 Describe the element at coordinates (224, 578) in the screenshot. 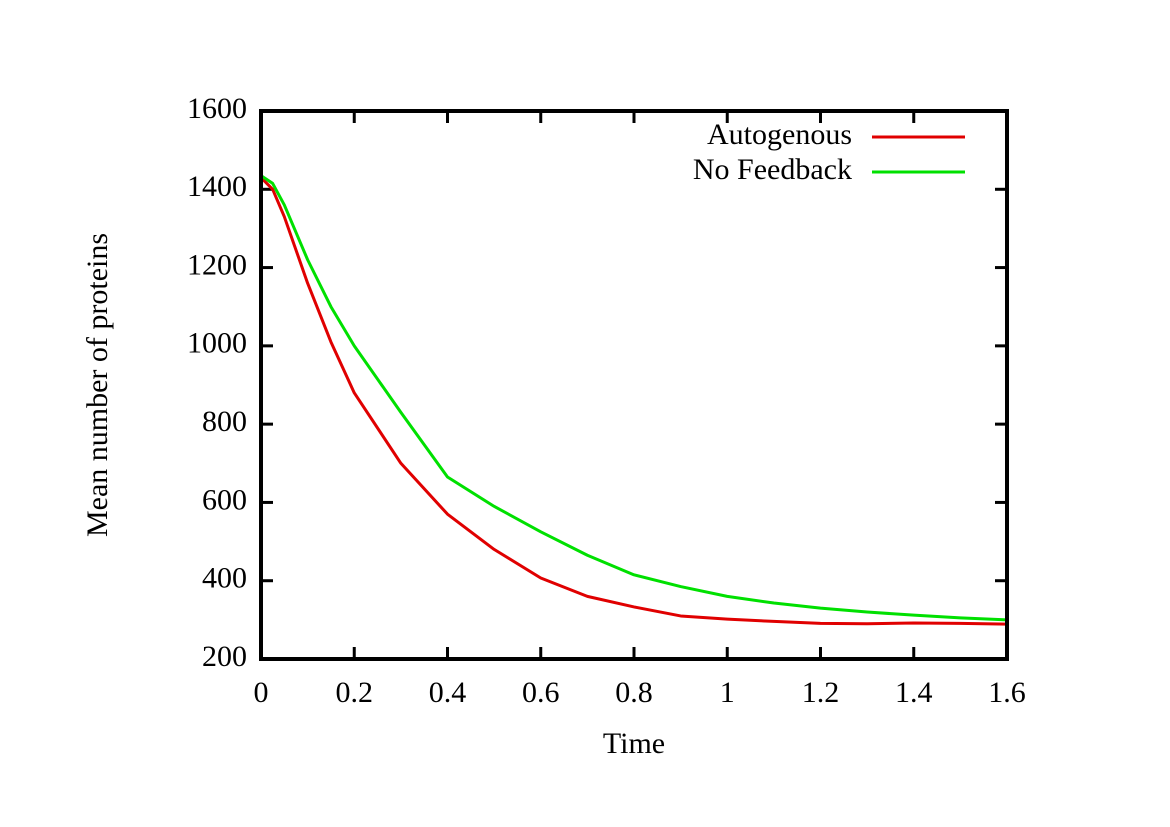

I see `y-tick-label: 400` at that location.